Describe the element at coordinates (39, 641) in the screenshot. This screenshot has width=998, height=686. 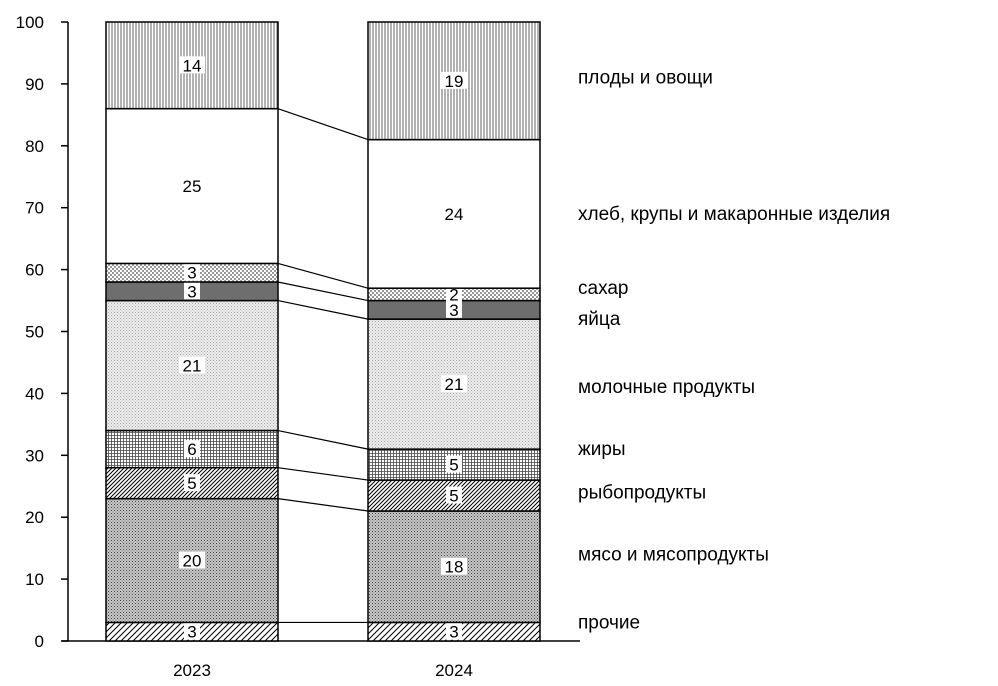
I see `y-tick-label: 0` at that location.